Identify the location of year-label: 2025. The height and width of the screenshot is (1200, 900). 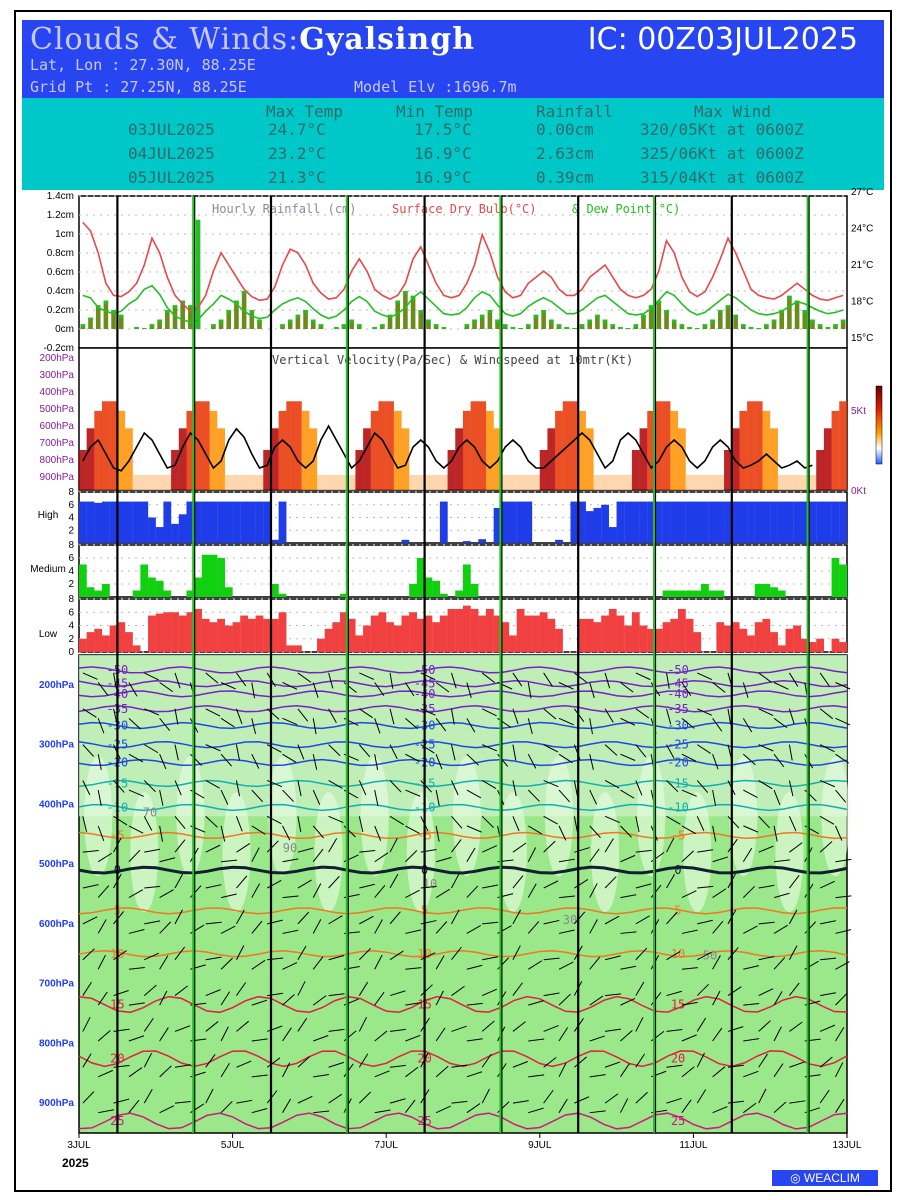
(75, 1163).